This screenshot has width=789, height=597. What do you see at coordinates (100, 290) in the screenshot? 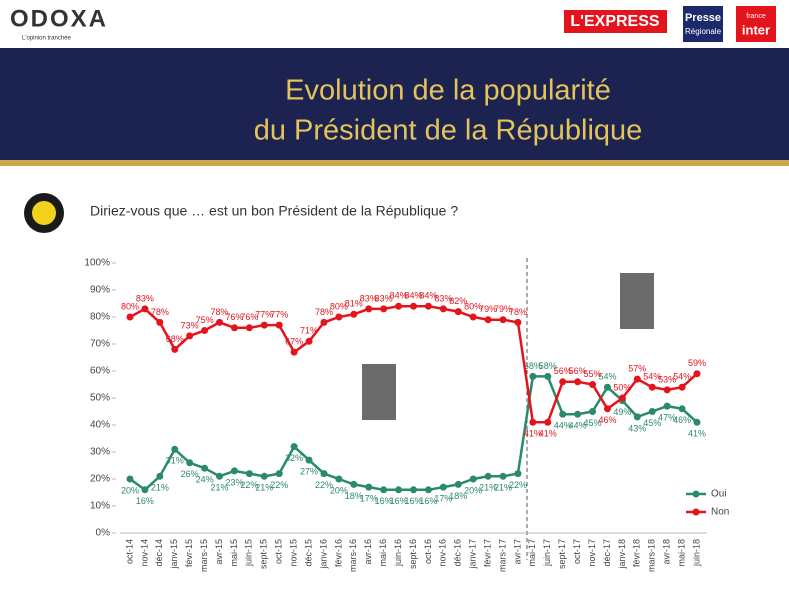
I see `y-tick-label: 90%` at bounding box center [100, 290].